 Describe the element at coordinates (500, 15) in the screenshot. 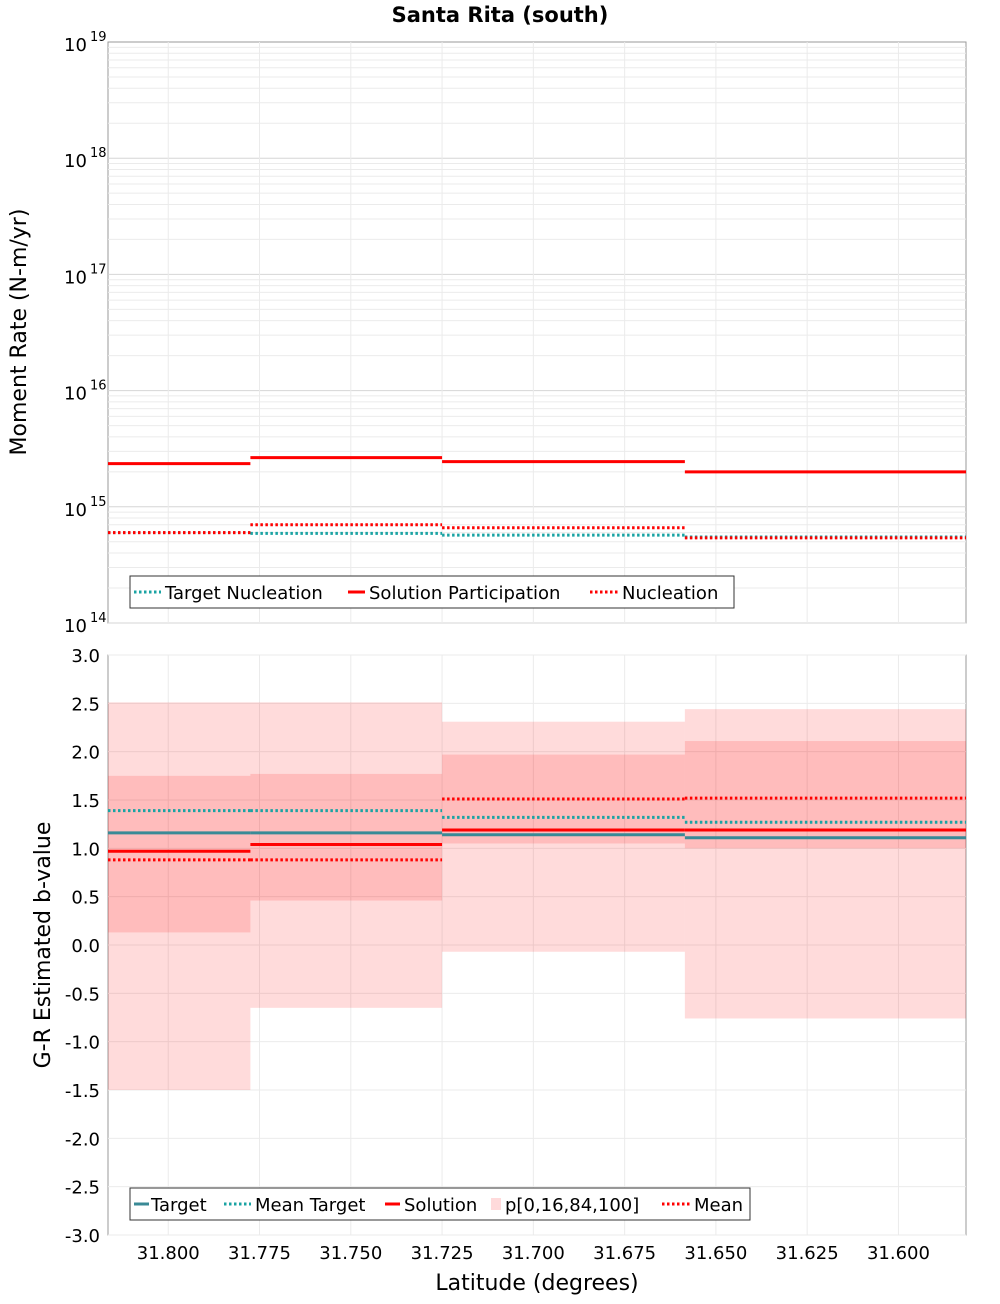

I see `chart-title: Santa Rita (south)` at that location.